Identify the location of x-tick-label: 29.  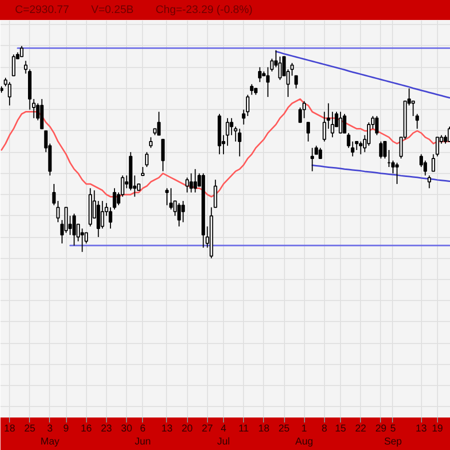
(381, 429).